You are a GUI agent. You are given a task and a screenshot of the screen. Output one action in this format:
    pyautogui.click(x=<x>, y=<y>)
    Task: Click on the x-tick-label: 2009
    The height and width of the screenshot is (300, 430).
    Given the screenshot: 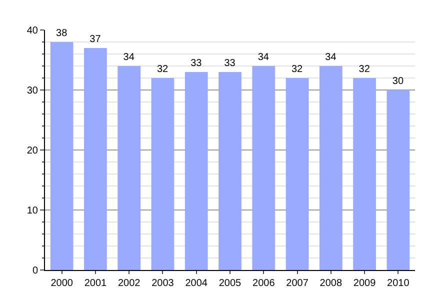 What is the action you would take?
    pyautogui.click(x=364, y=283)
    